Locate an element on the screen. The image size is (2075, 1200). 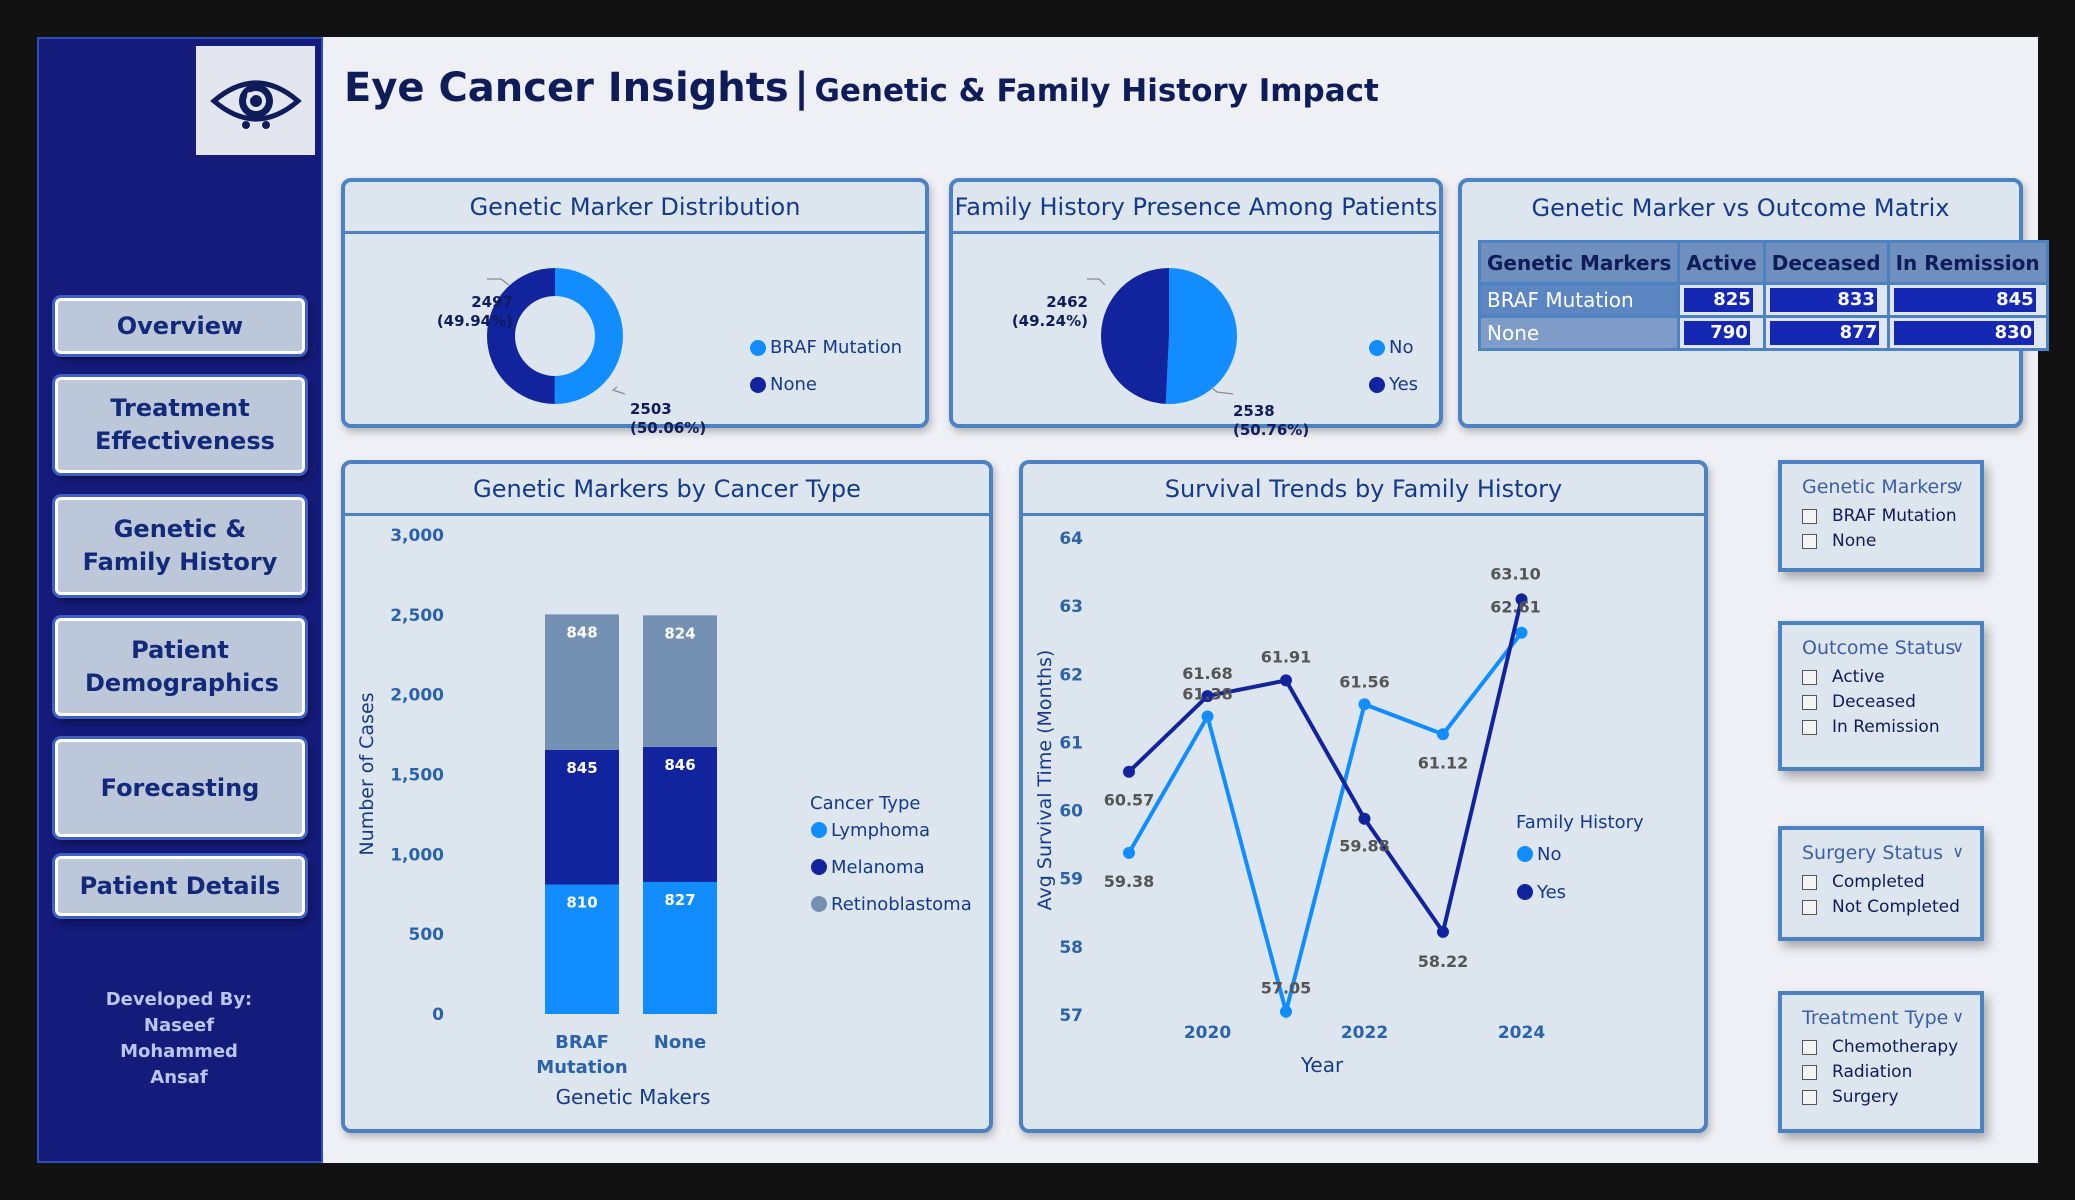
nav-forecasting: Forecasting is located at coordinates (180, 788).